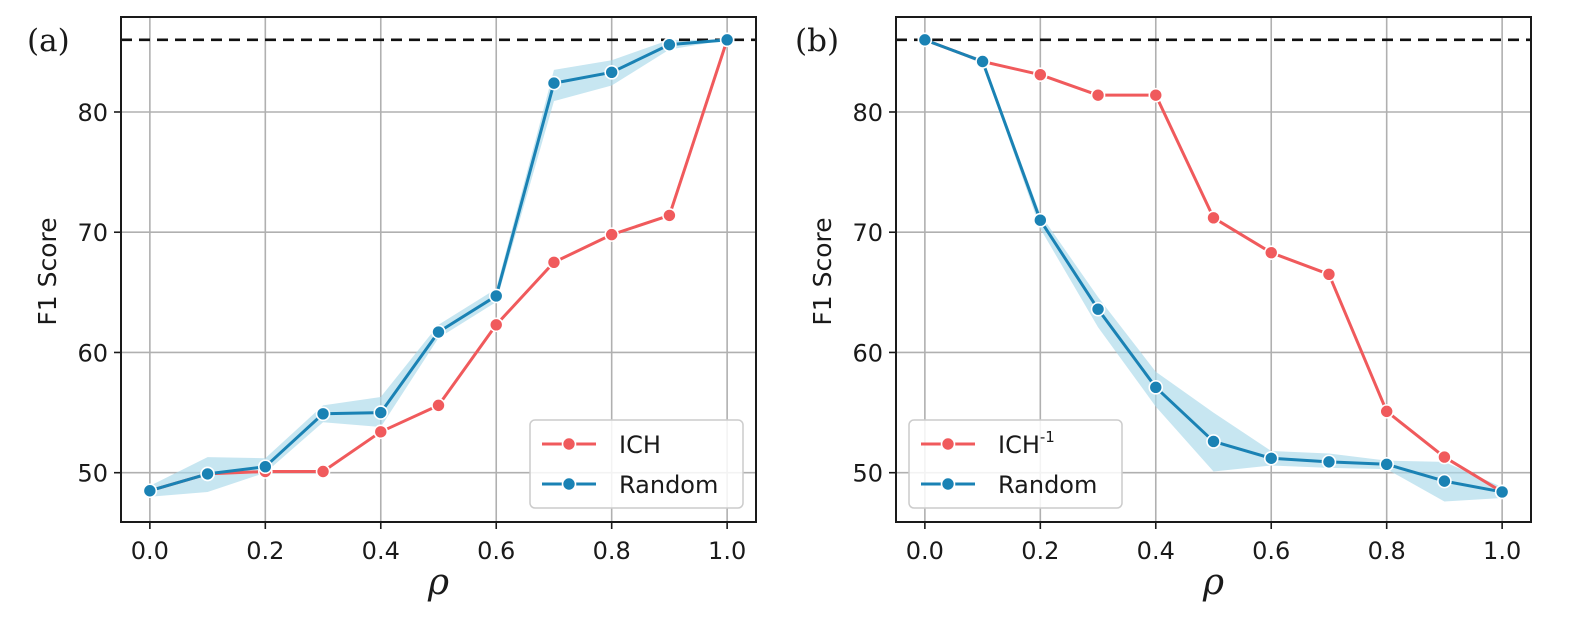 This screenshot has width=1579, height=622. What do you see at coordinates (1047, 437) in the screenshot?
I see `legend-series-superscript: -1` at bounding box center [1047, 437].